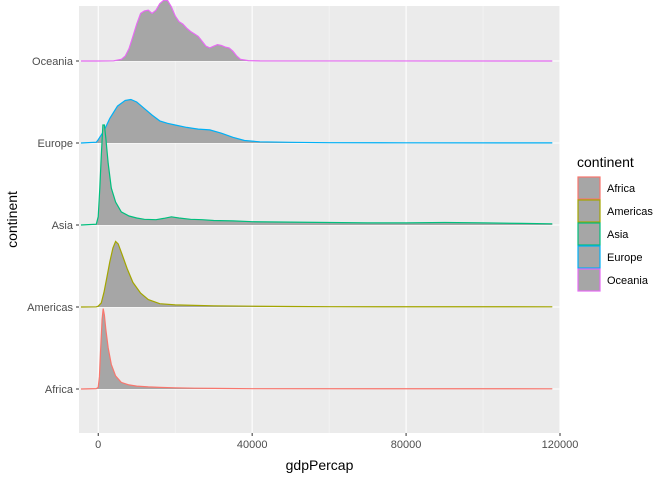  I want to click on density-area-americas, so click(316, 274).